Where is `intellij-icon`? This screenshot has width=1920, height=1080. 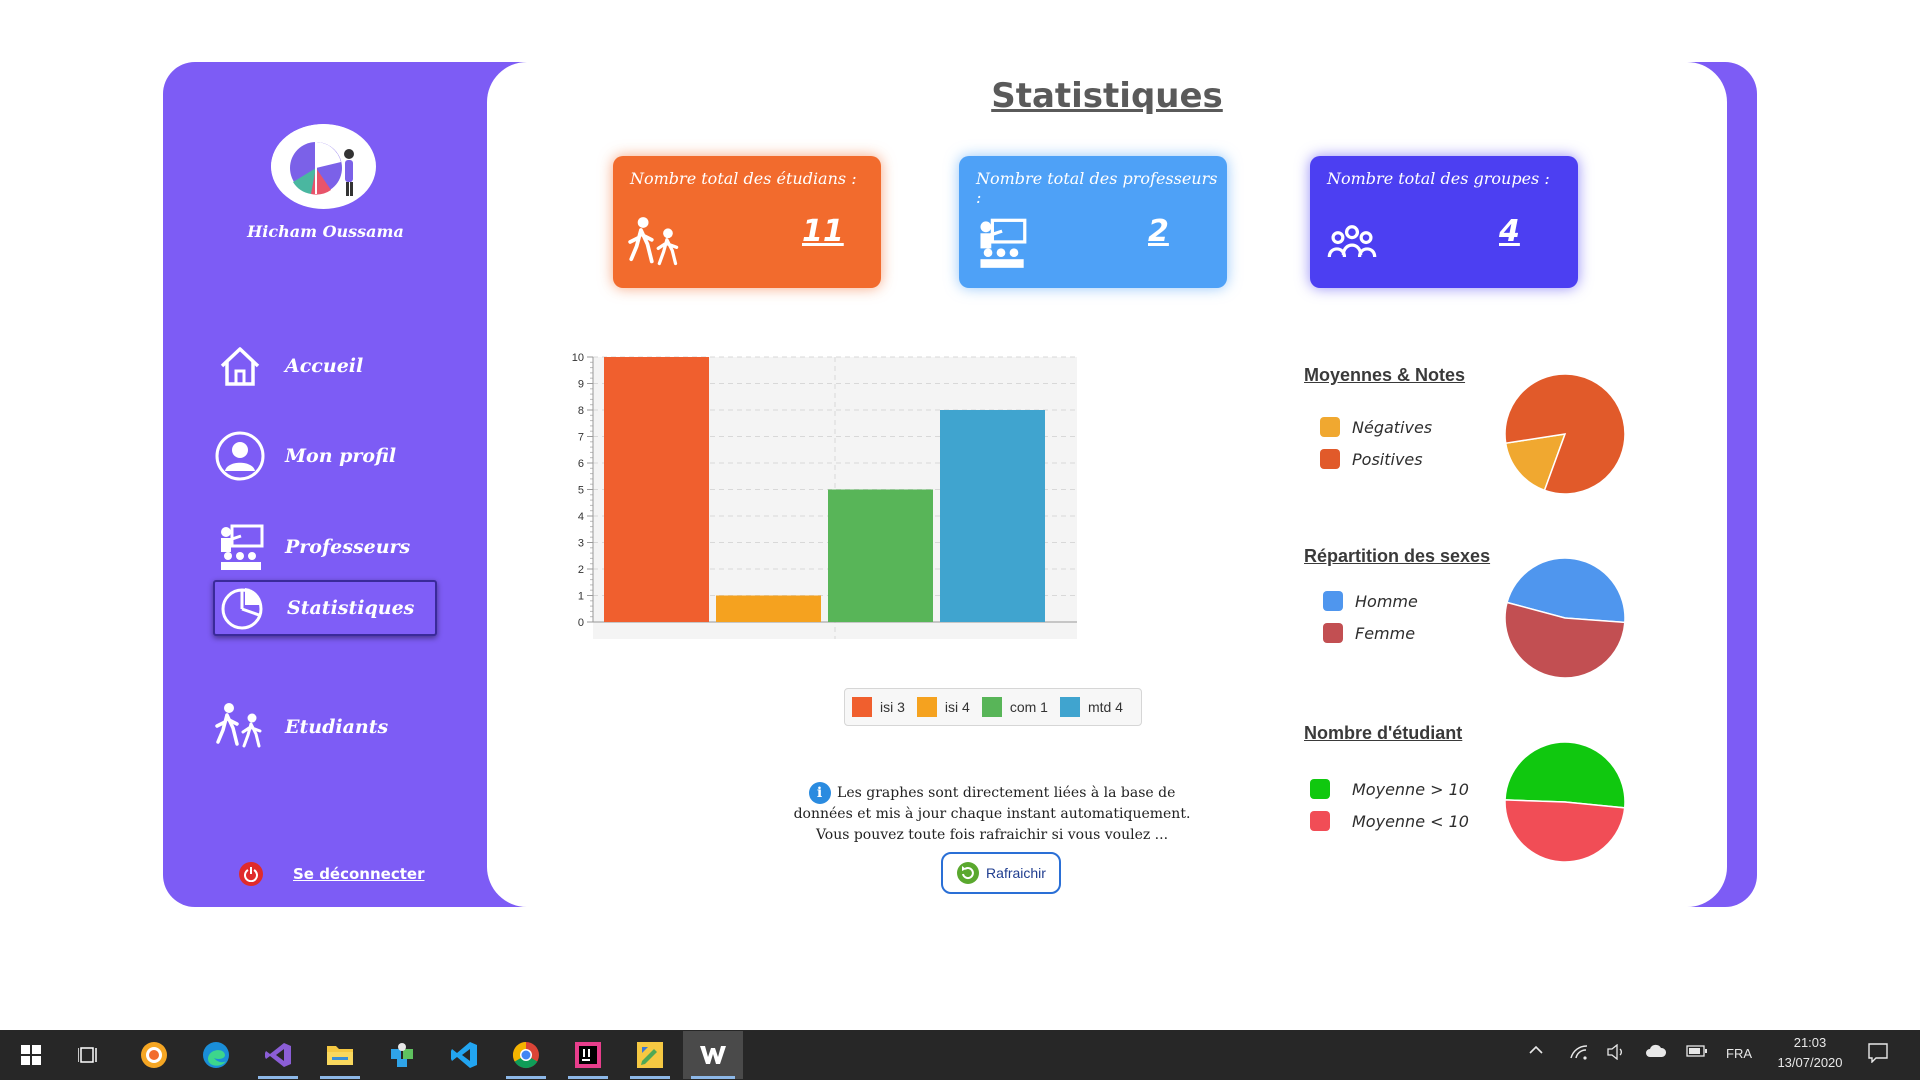 intellij-icon is located at coordinates (588, 1055).